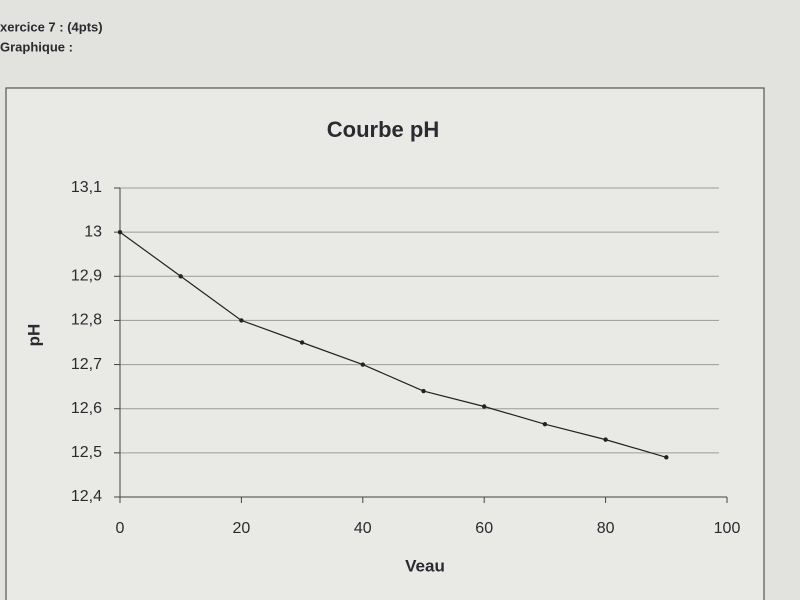  Describe the element at coordinates (86, 496) in the screenshot. I see `y-tick-label: 12,4` at that location.